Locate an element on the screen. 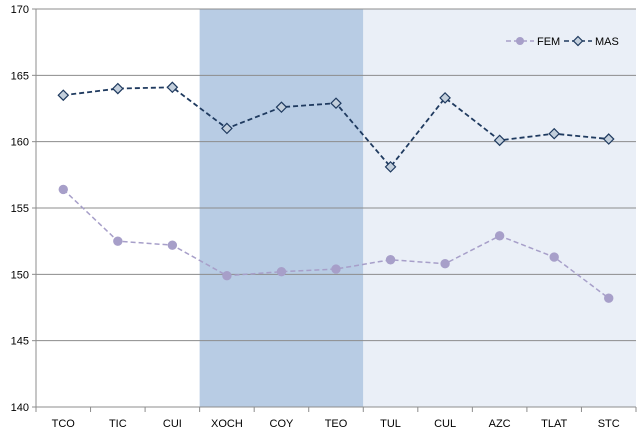 This screenshot has width=640, height=432. x-tick-label: TUL is located at coordinates (390, 424).